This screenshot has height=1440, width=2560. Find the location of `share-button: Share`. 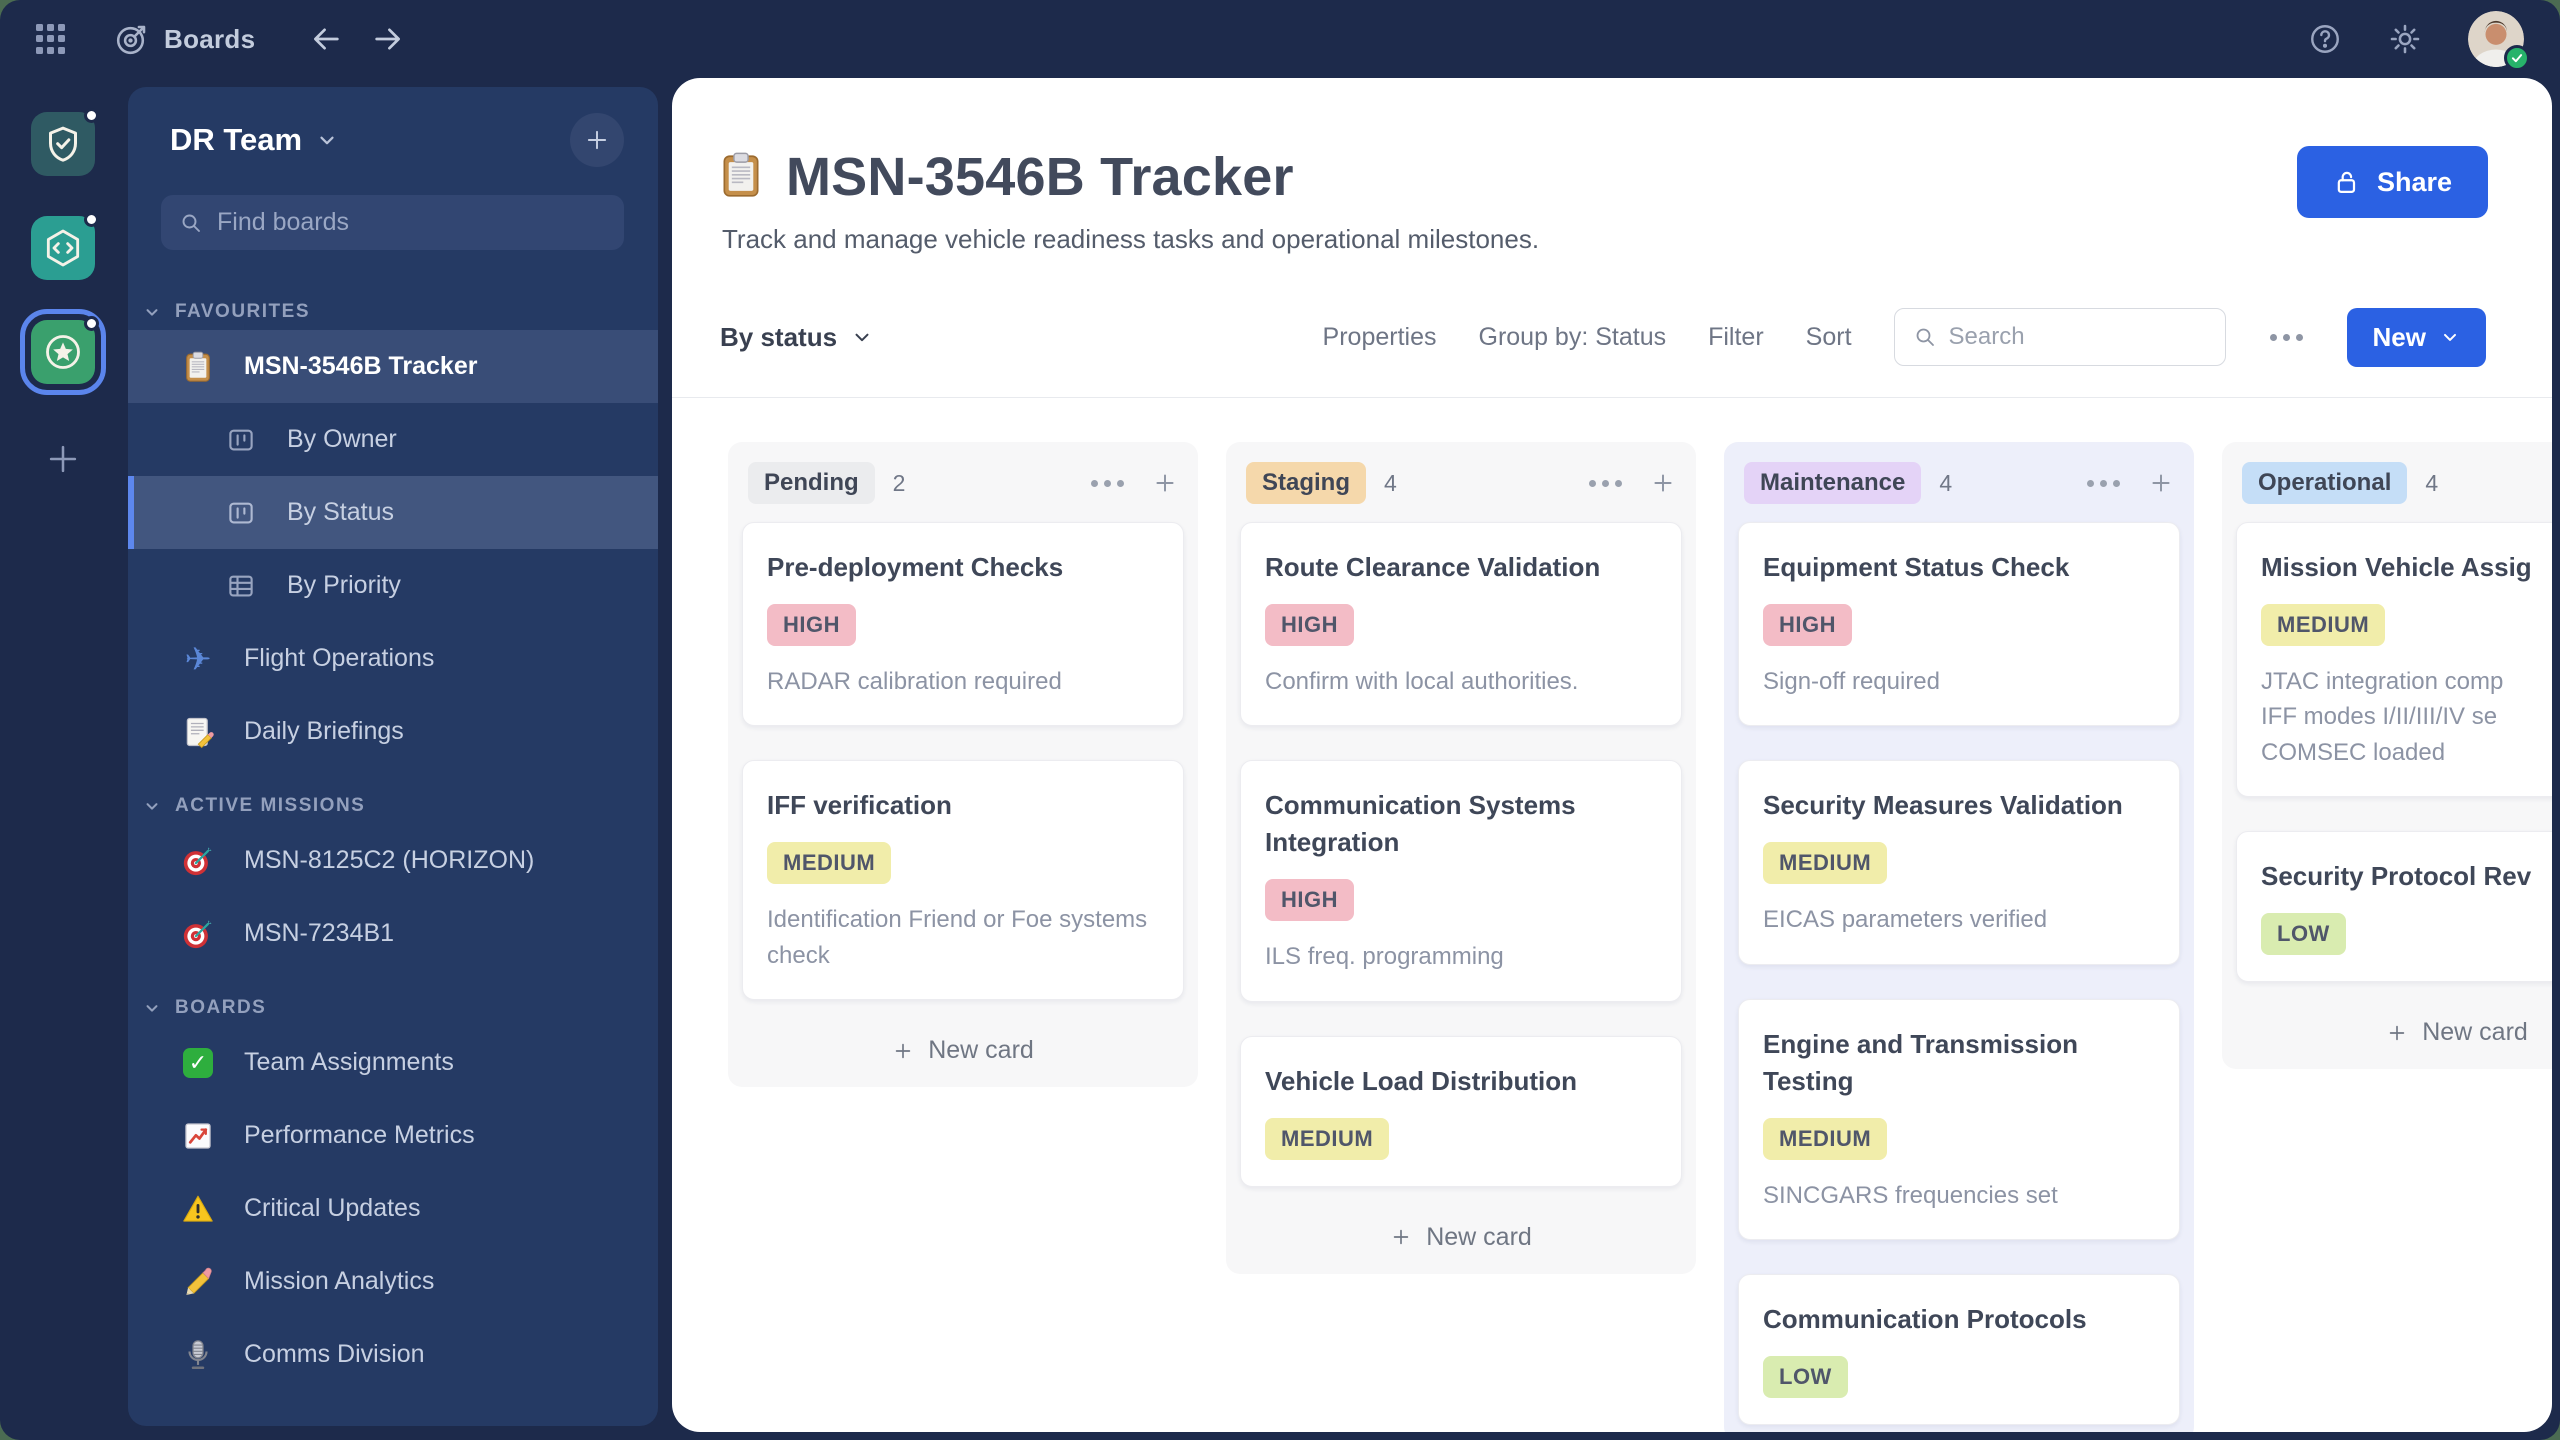

share-button: Share is located at coordinates (2392, 182).